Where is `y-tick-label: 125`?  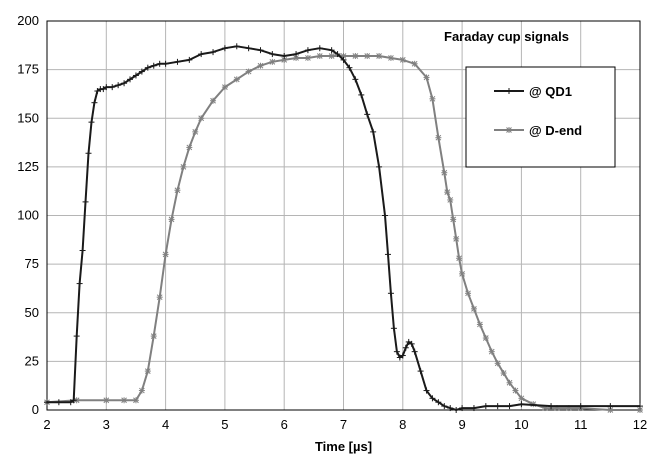 y-tick-label: 125 is located at coordinates (28, 166).